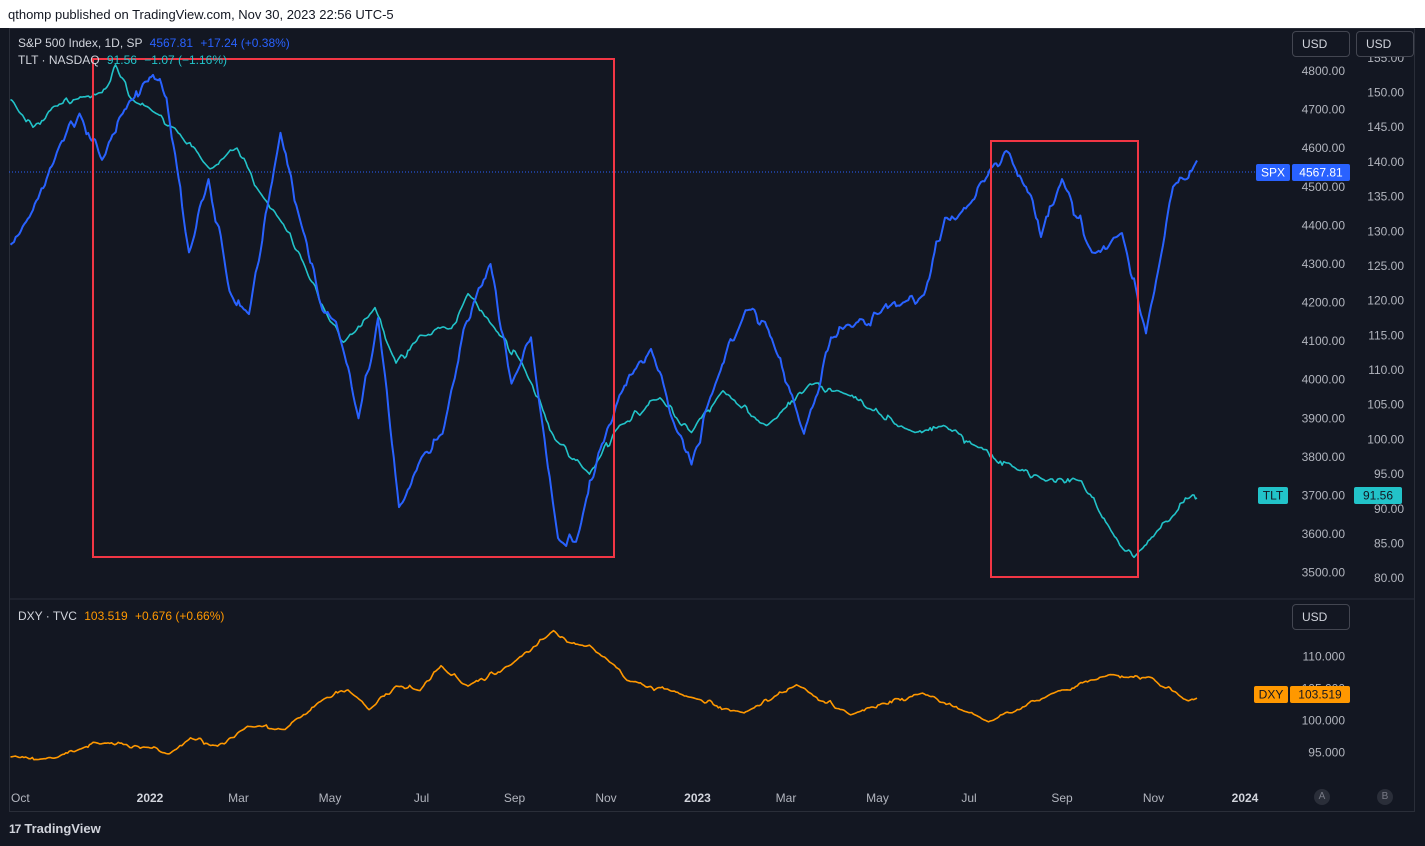 Image resolution: width=1425 pixels, height=846 pixels. Describe the element at coordinates (604, 695) in the screenshot. I see `dxy-series-line` at that location.